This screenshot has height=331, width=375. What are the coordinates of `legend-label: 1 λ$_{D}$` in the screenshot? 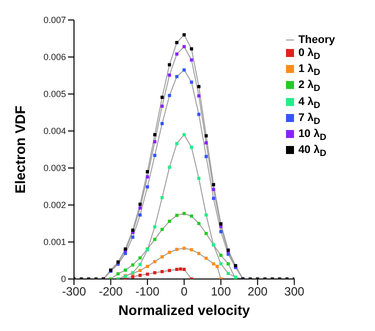 It's located at (309, 70).